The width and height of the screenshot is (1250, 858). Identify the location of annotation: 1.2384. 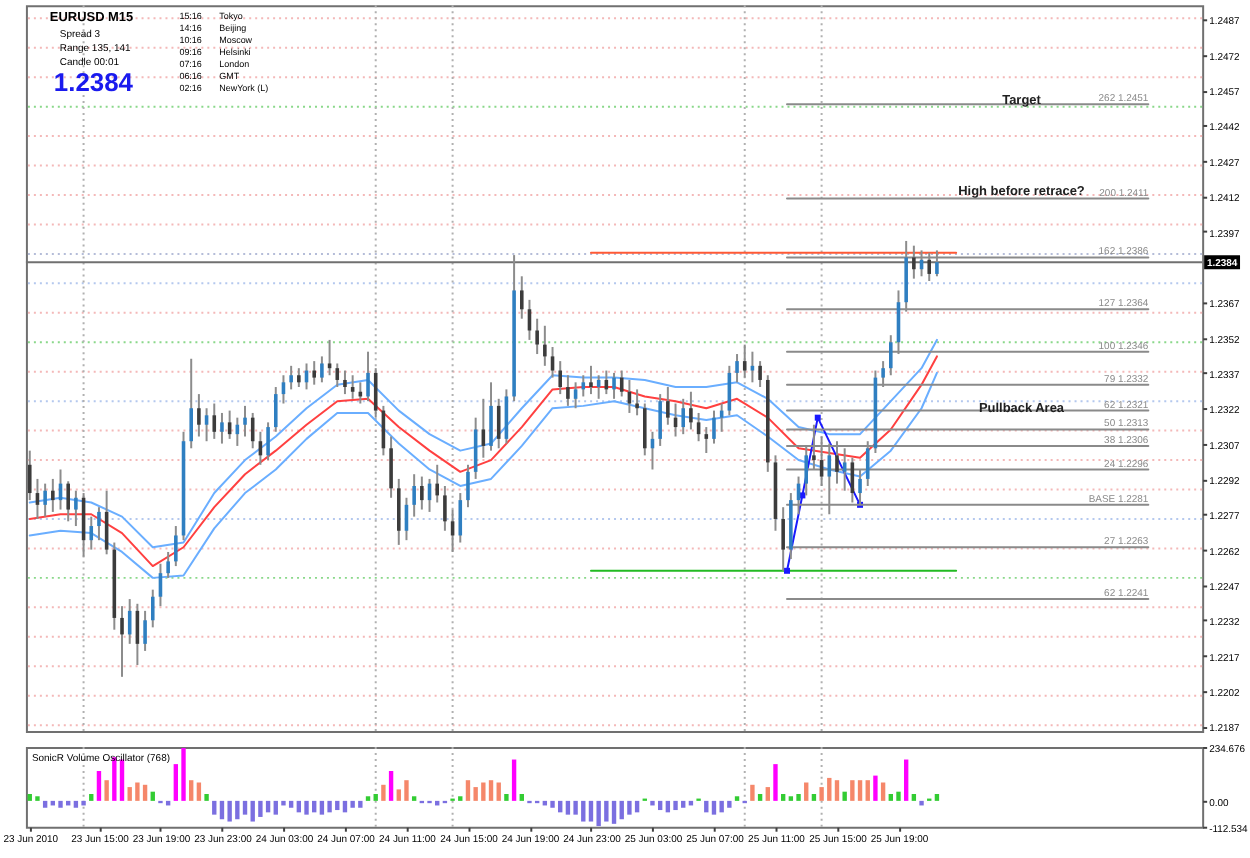
(94, 82).